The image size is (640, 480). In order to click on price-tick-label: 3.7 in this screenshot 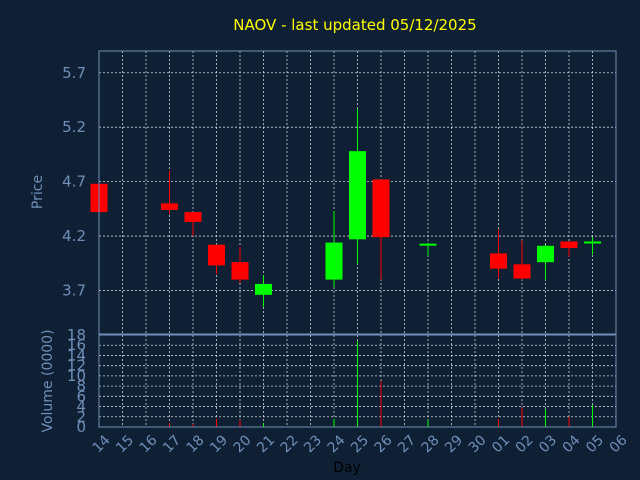, I will do `click(74, 290)`.